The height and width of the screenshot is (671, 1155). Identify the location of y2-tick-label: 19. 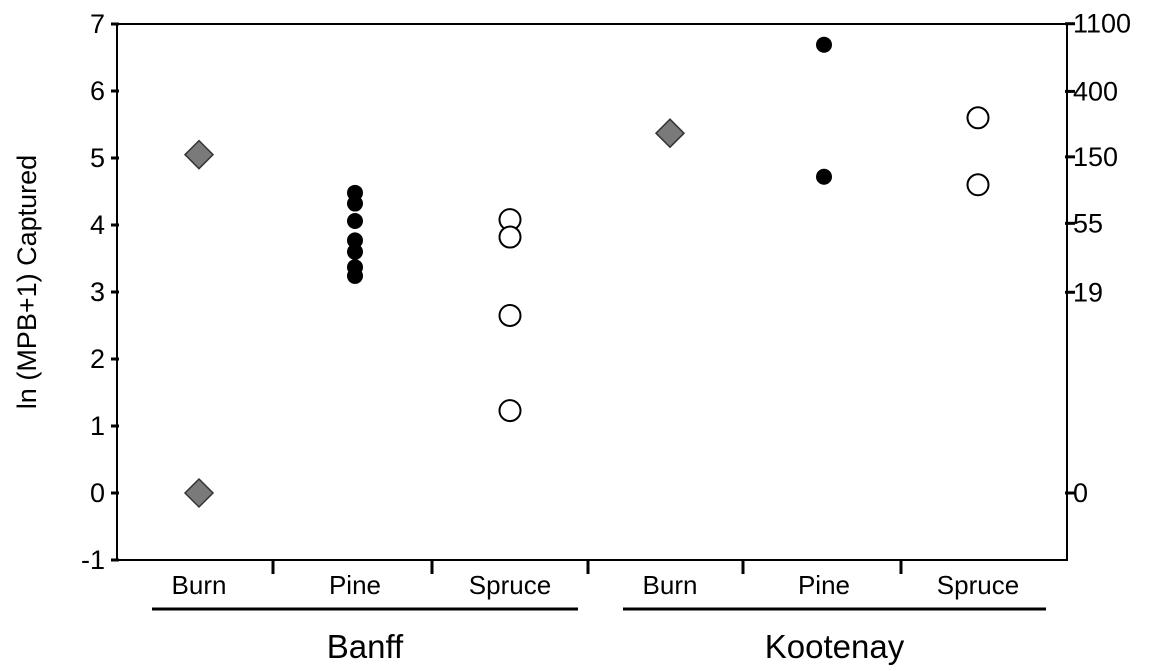
(1088, 292).